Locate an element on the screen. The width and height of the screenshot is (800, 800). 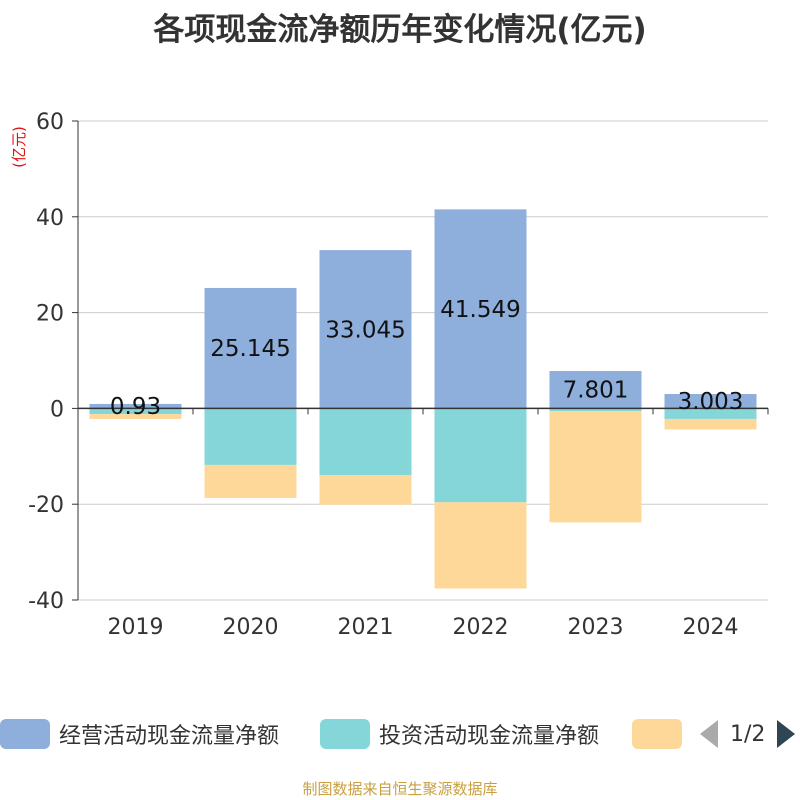
bar-investing-2023 is located at coordinates (595, 410).